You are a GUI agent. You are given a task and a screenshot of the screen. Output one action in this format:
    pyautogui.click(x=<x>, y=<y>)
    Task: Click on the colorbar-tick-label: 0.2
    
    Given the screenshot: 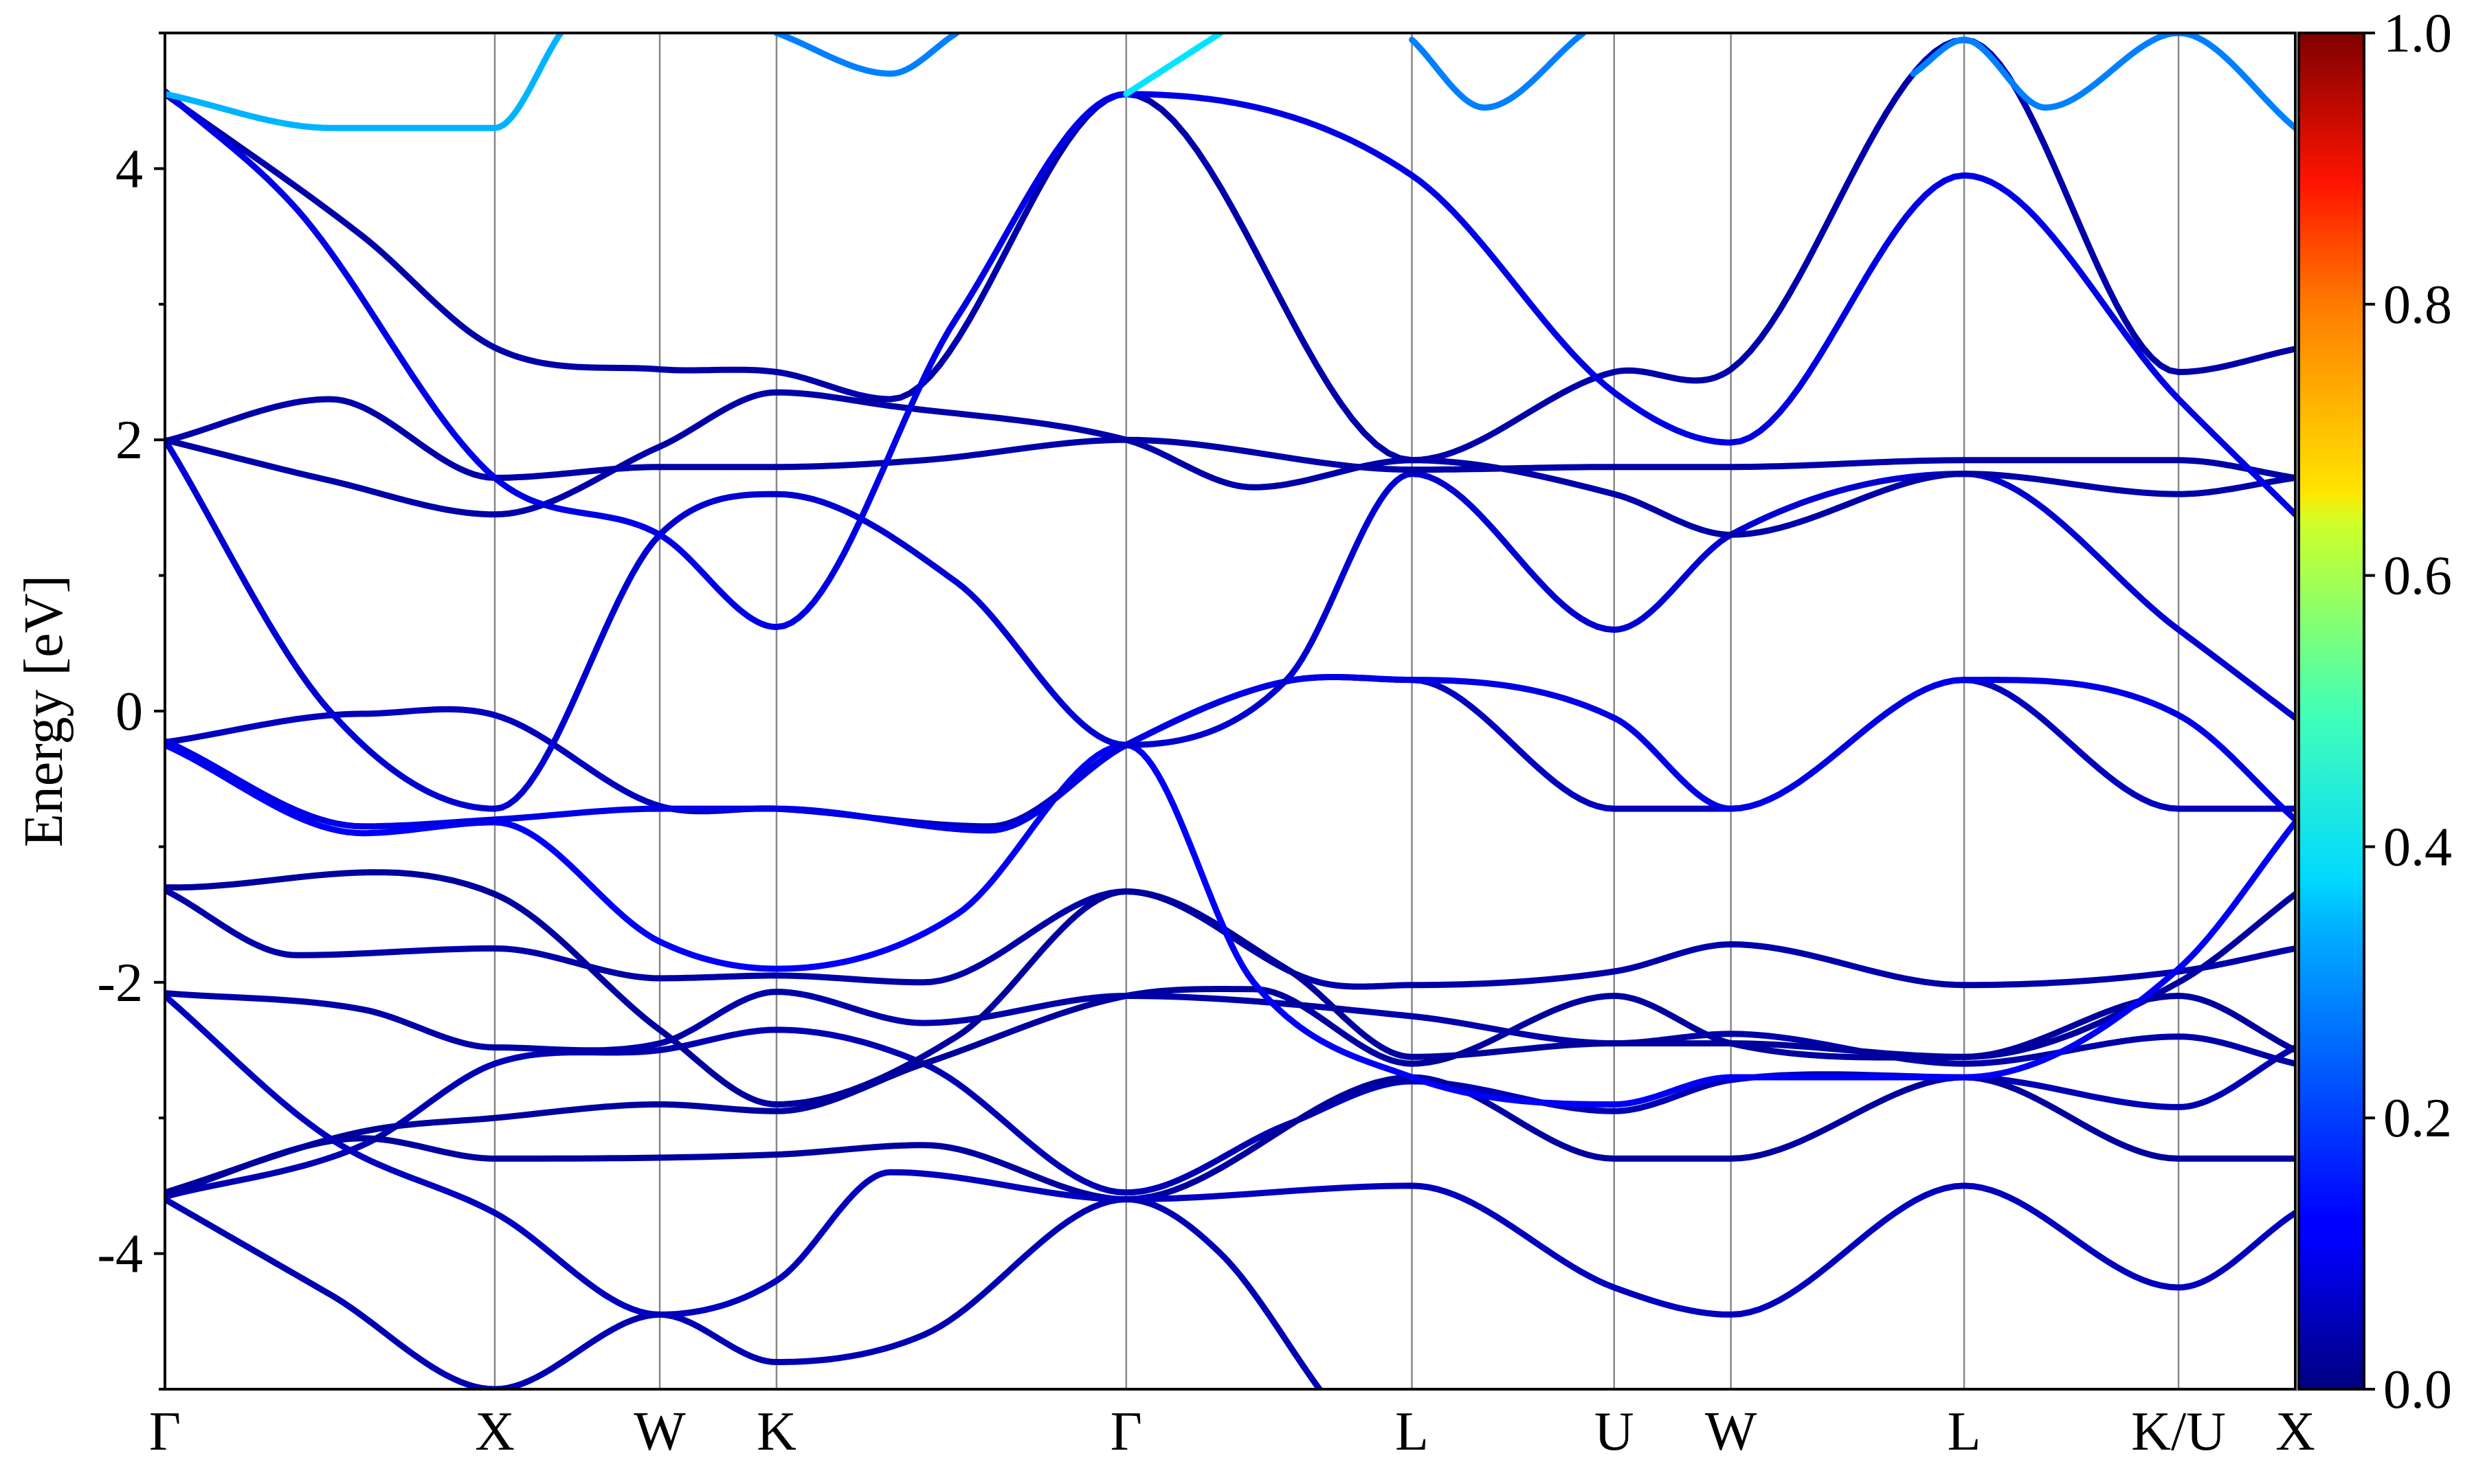 What is the action you would take?
    pyautogui.click(x=2417, y=1118)
    